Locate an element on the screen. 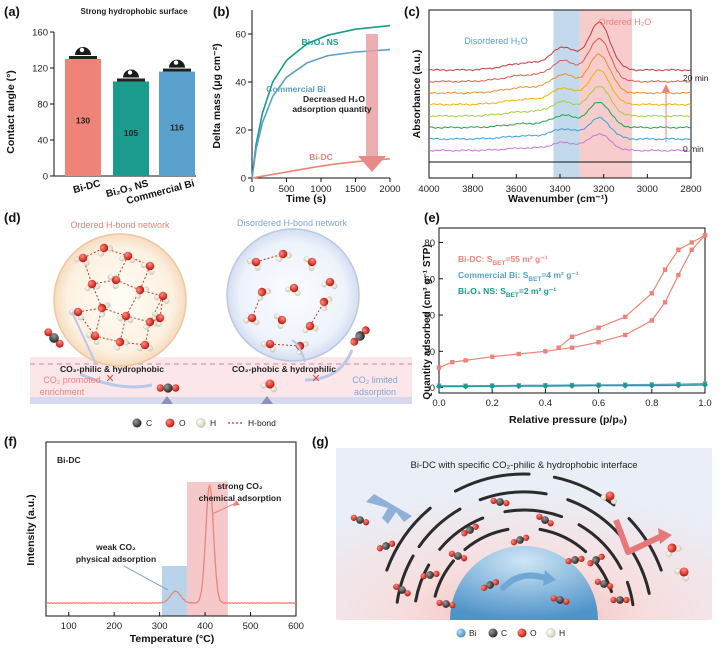 The width and height of the screenshot is (719, 649). e-legend-sub: BET is located at coordinates (534, 279).